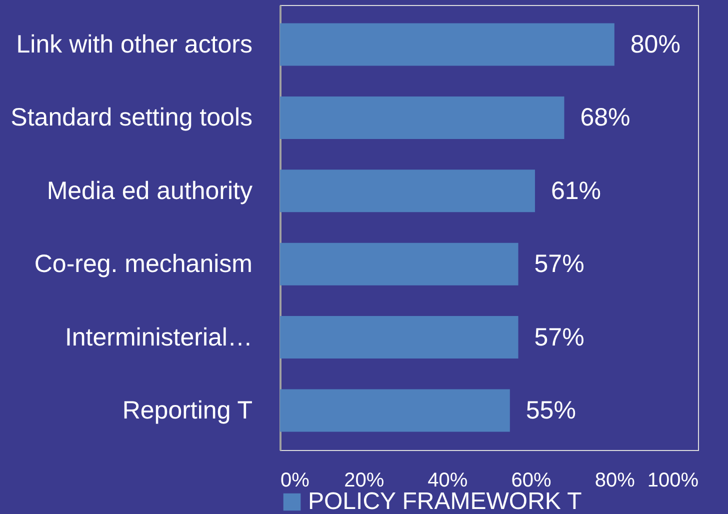 Image resolution: width=728 pixels, height=514 pixels. I want to click on y-tick-label: Standard setting tools, so click(131, 118).